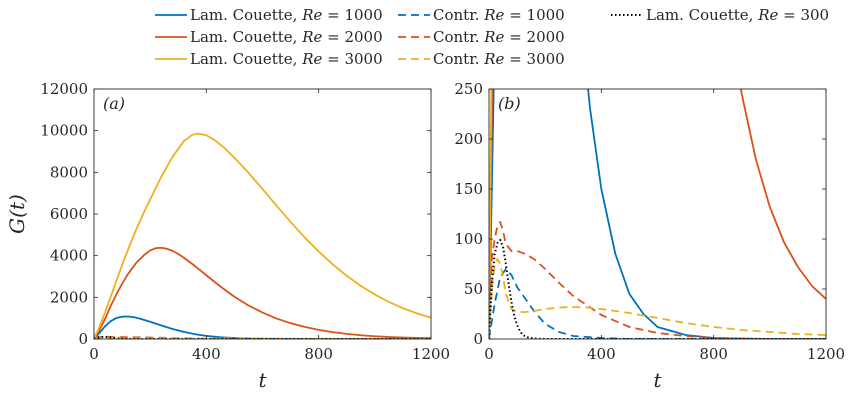 The image size is (849, 395). What do you see at coordinates (468, 139) in the screenshot?
I see `y-tick-label-b-4: 200` at bounding box center [468, 139].